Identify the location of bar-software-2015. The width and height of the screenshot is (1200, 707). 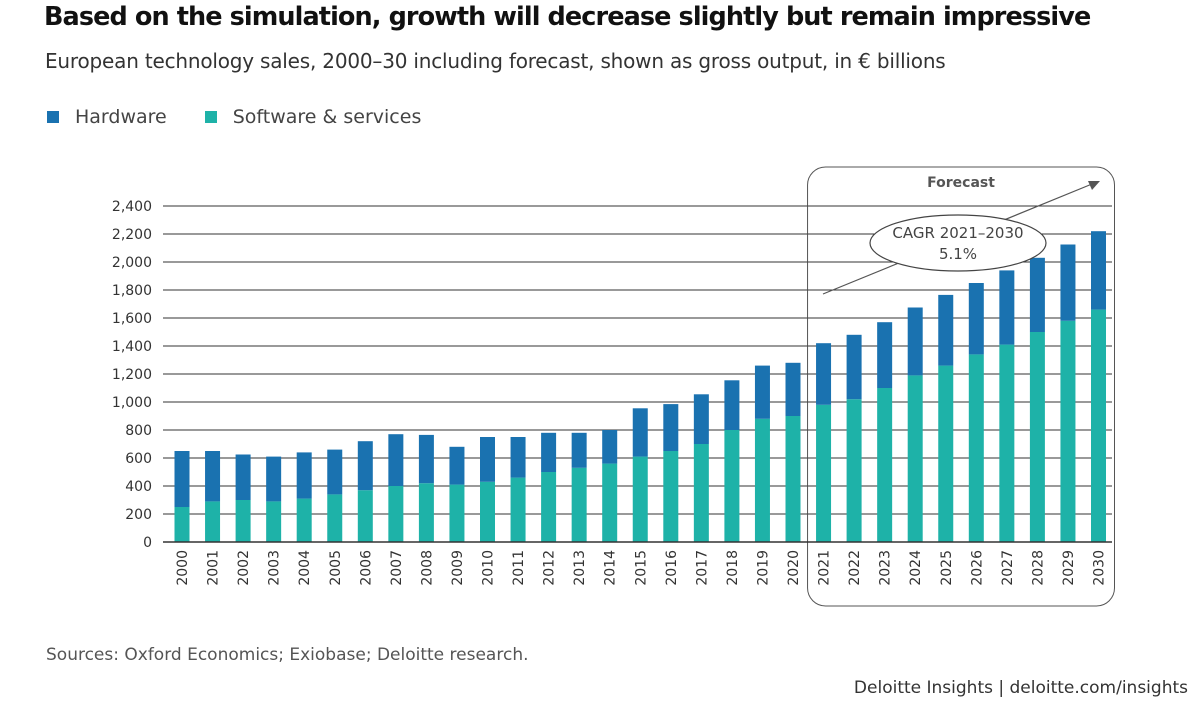
(640, 499).